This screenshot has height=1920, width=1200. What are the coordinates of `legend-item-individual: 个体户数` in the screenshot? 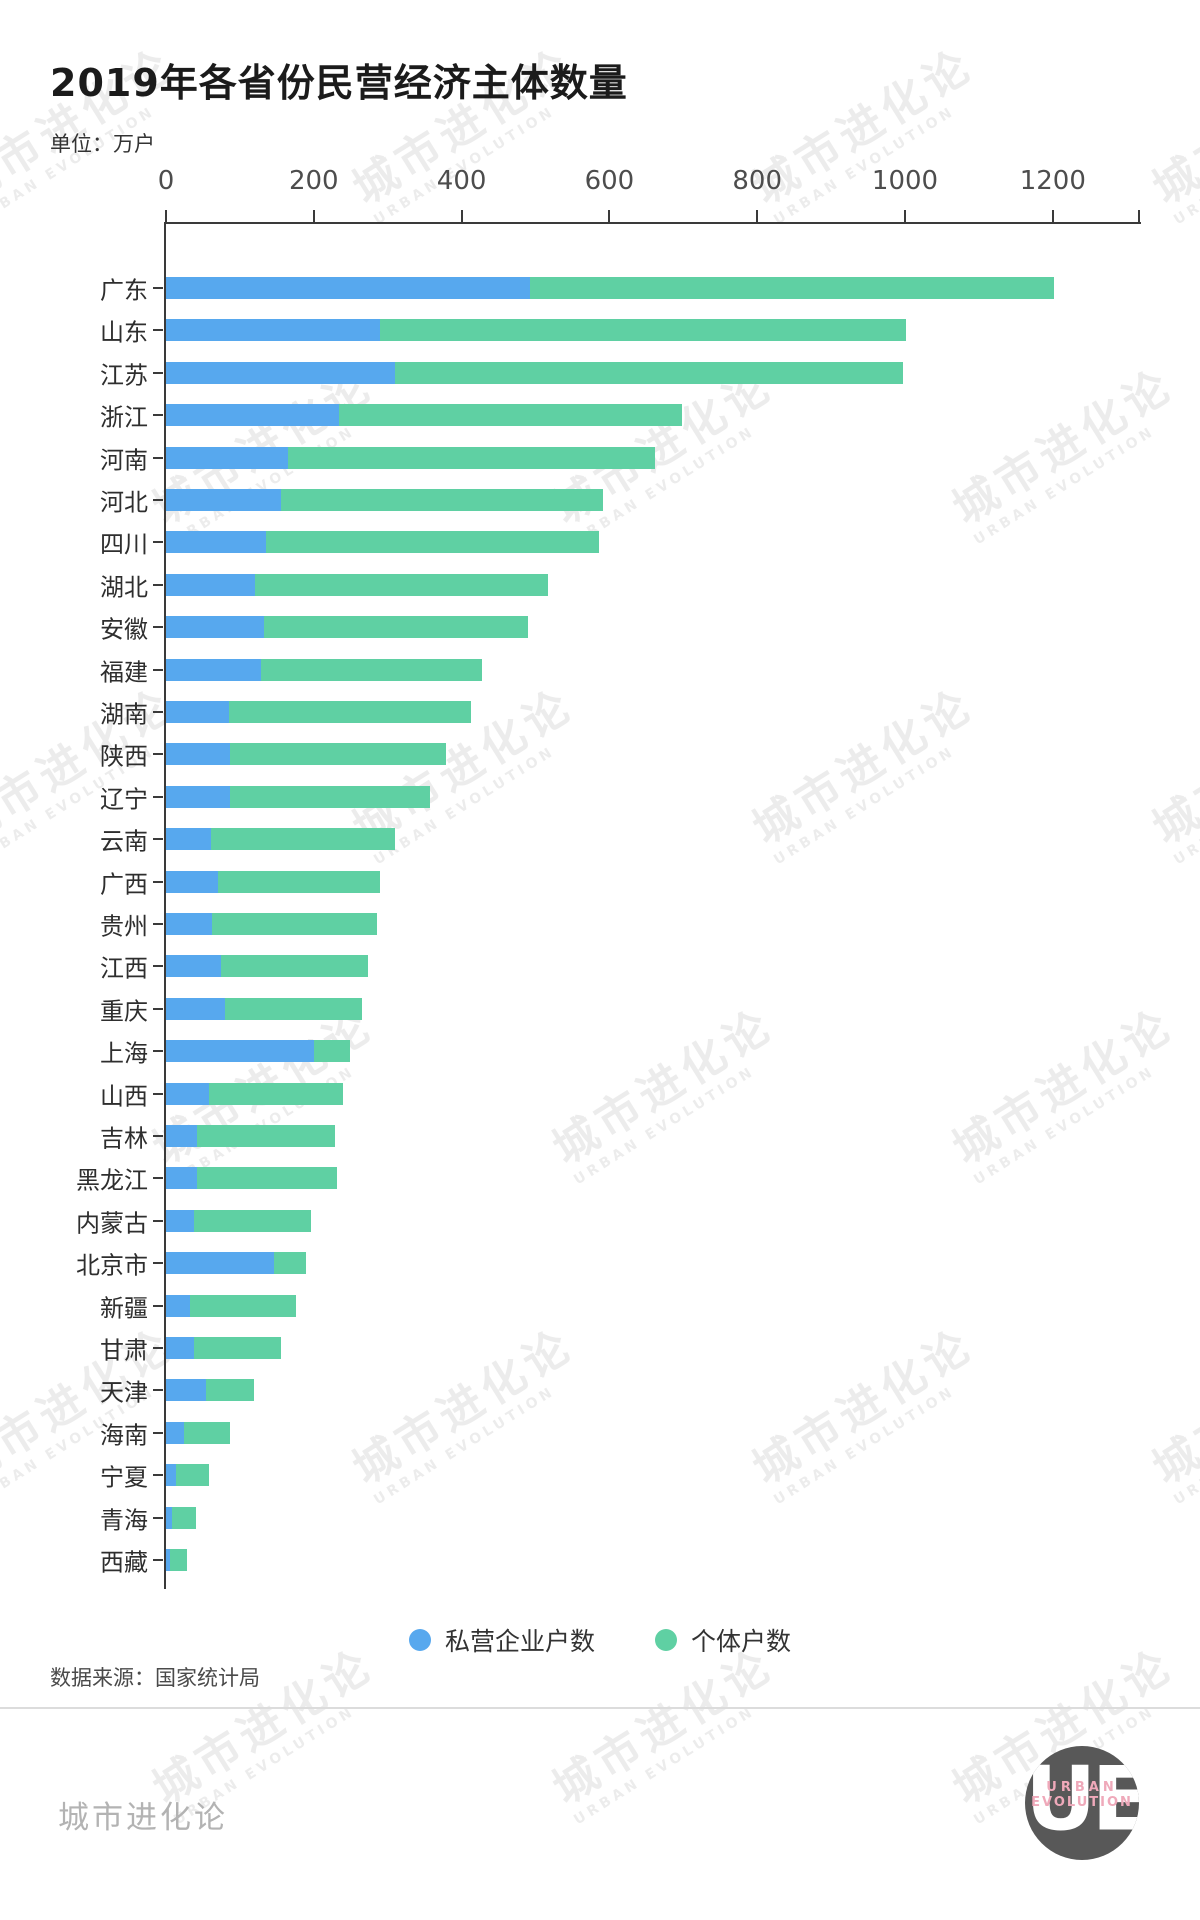 It's located at (723, 1640).